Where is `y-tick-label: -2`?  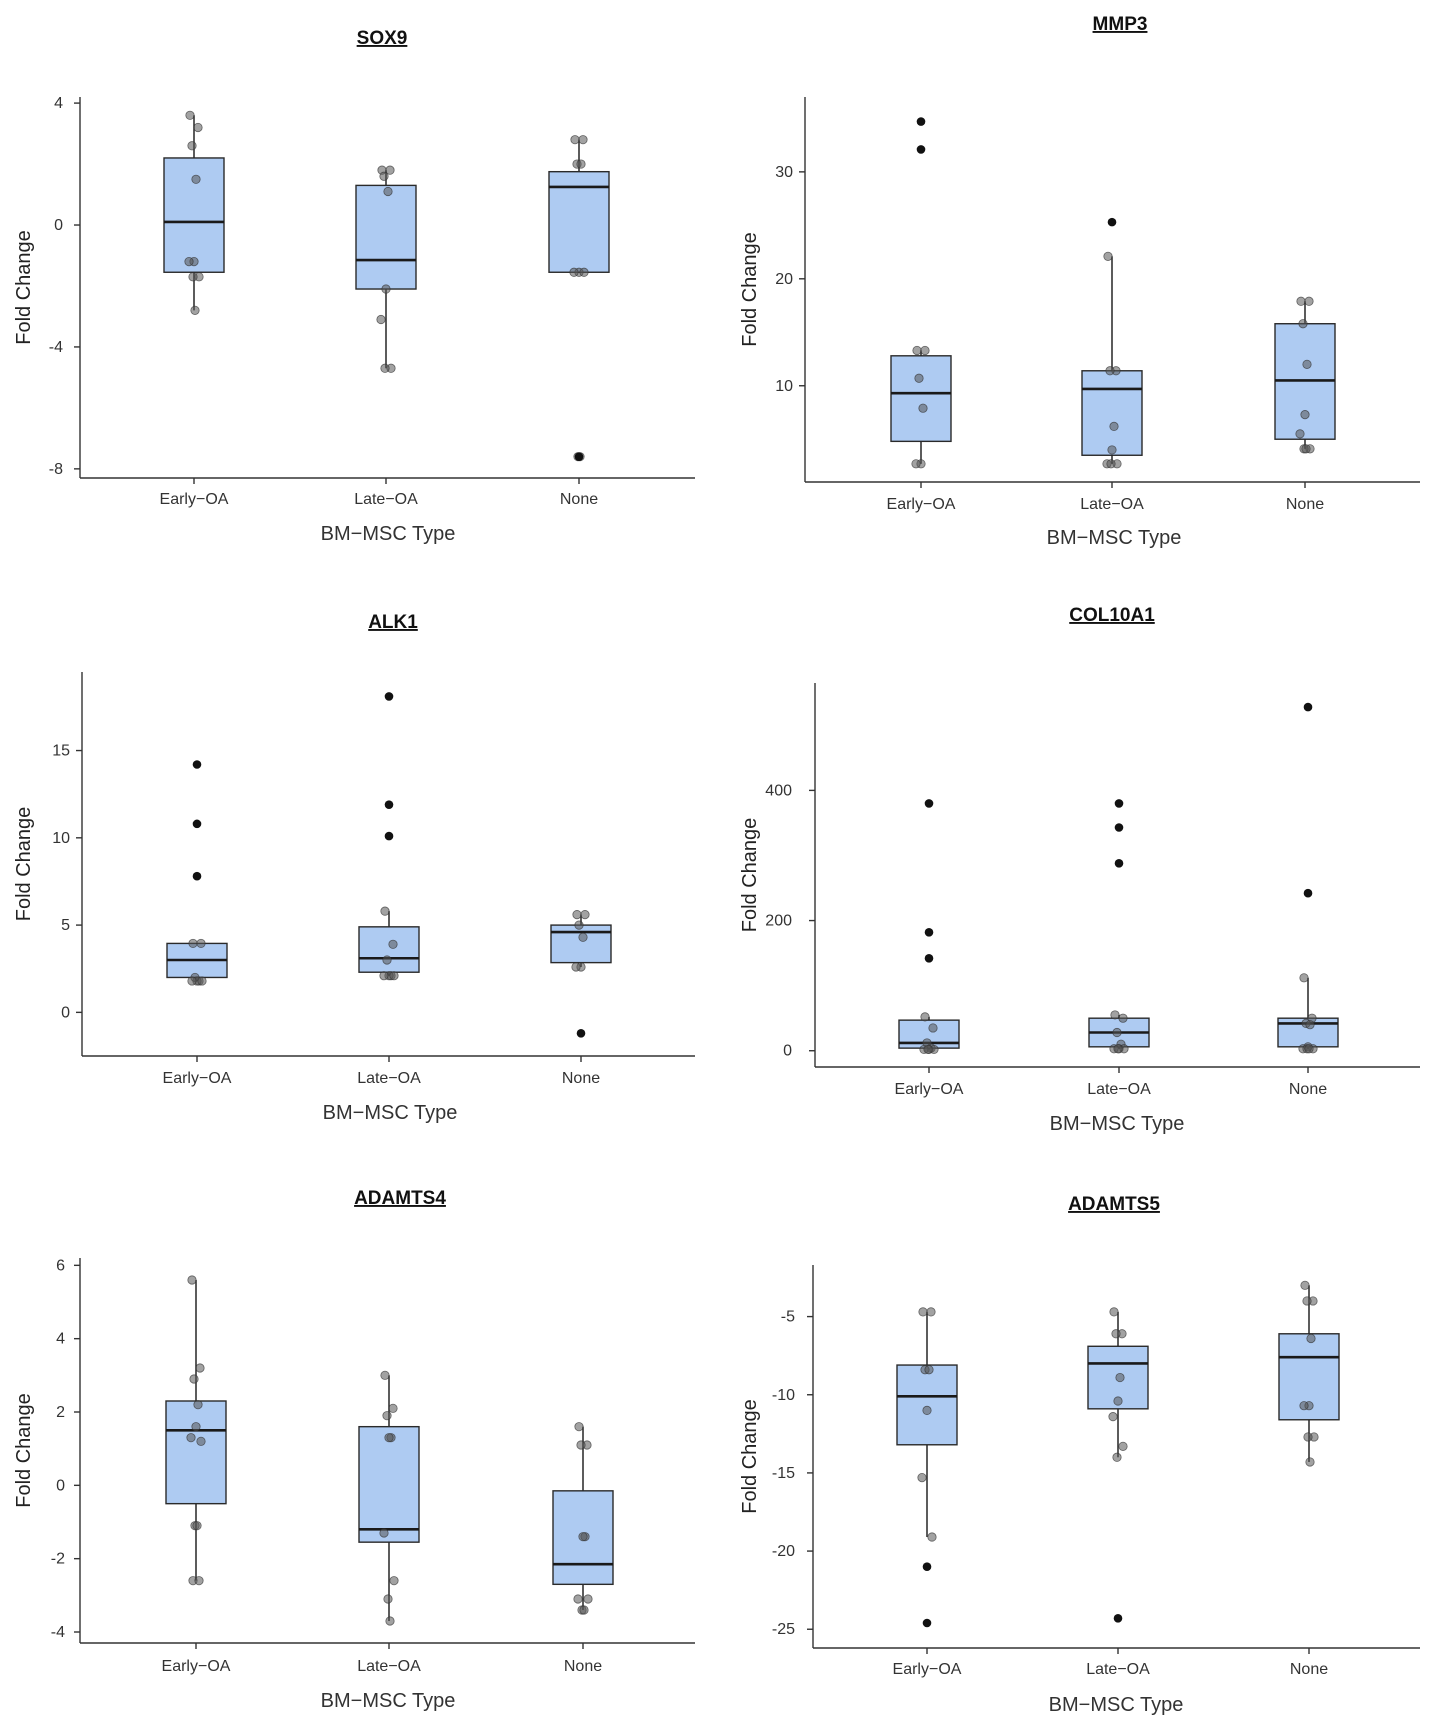 y-tick-label: -2 is located at coordinates (58, 1559).